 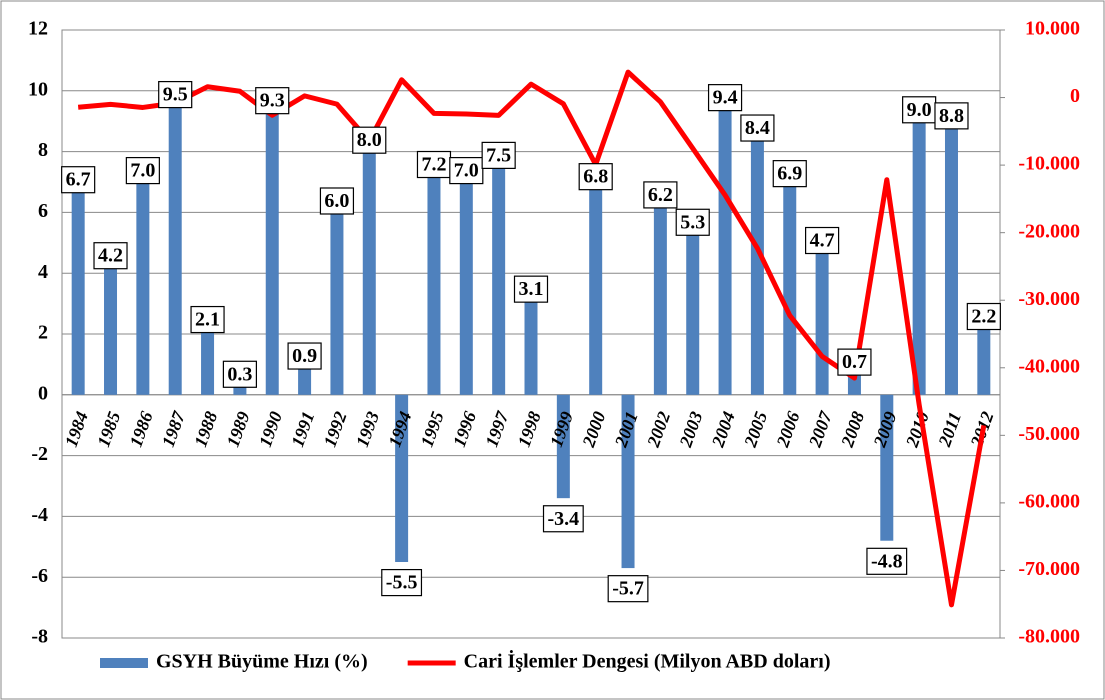 What do you see at coordinates (43, 333) in the screenshot?
I see `y-tick-label: 2` at bounding box center [43, 333].